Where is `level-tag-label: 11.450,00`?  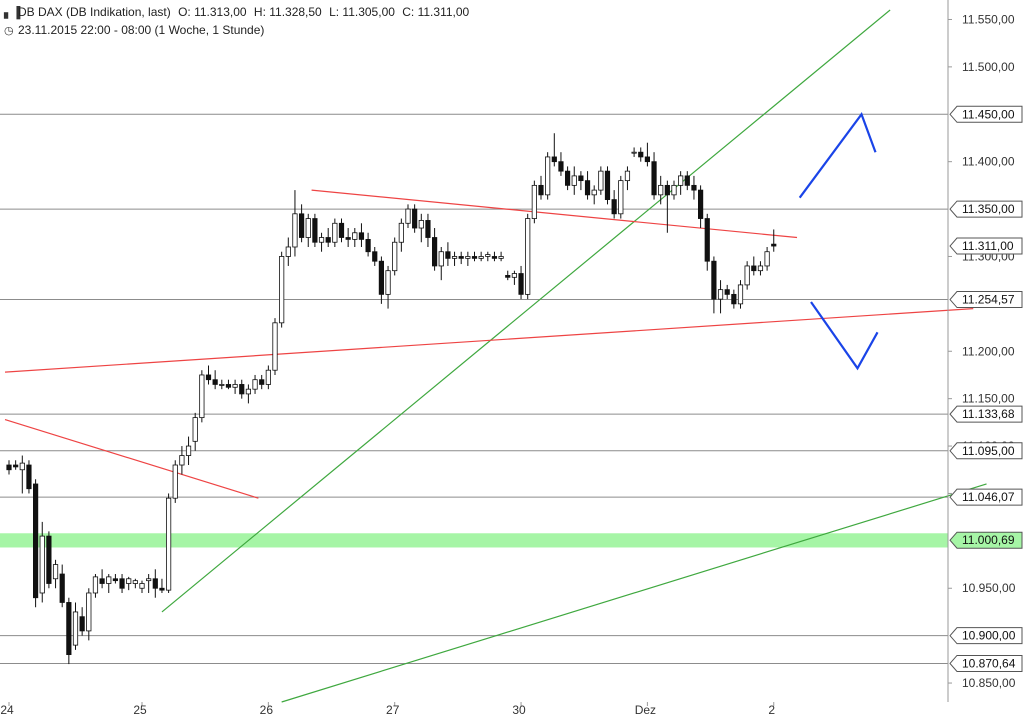 level-tag-label: 11.450,00 is located at coordinates (988, 114).